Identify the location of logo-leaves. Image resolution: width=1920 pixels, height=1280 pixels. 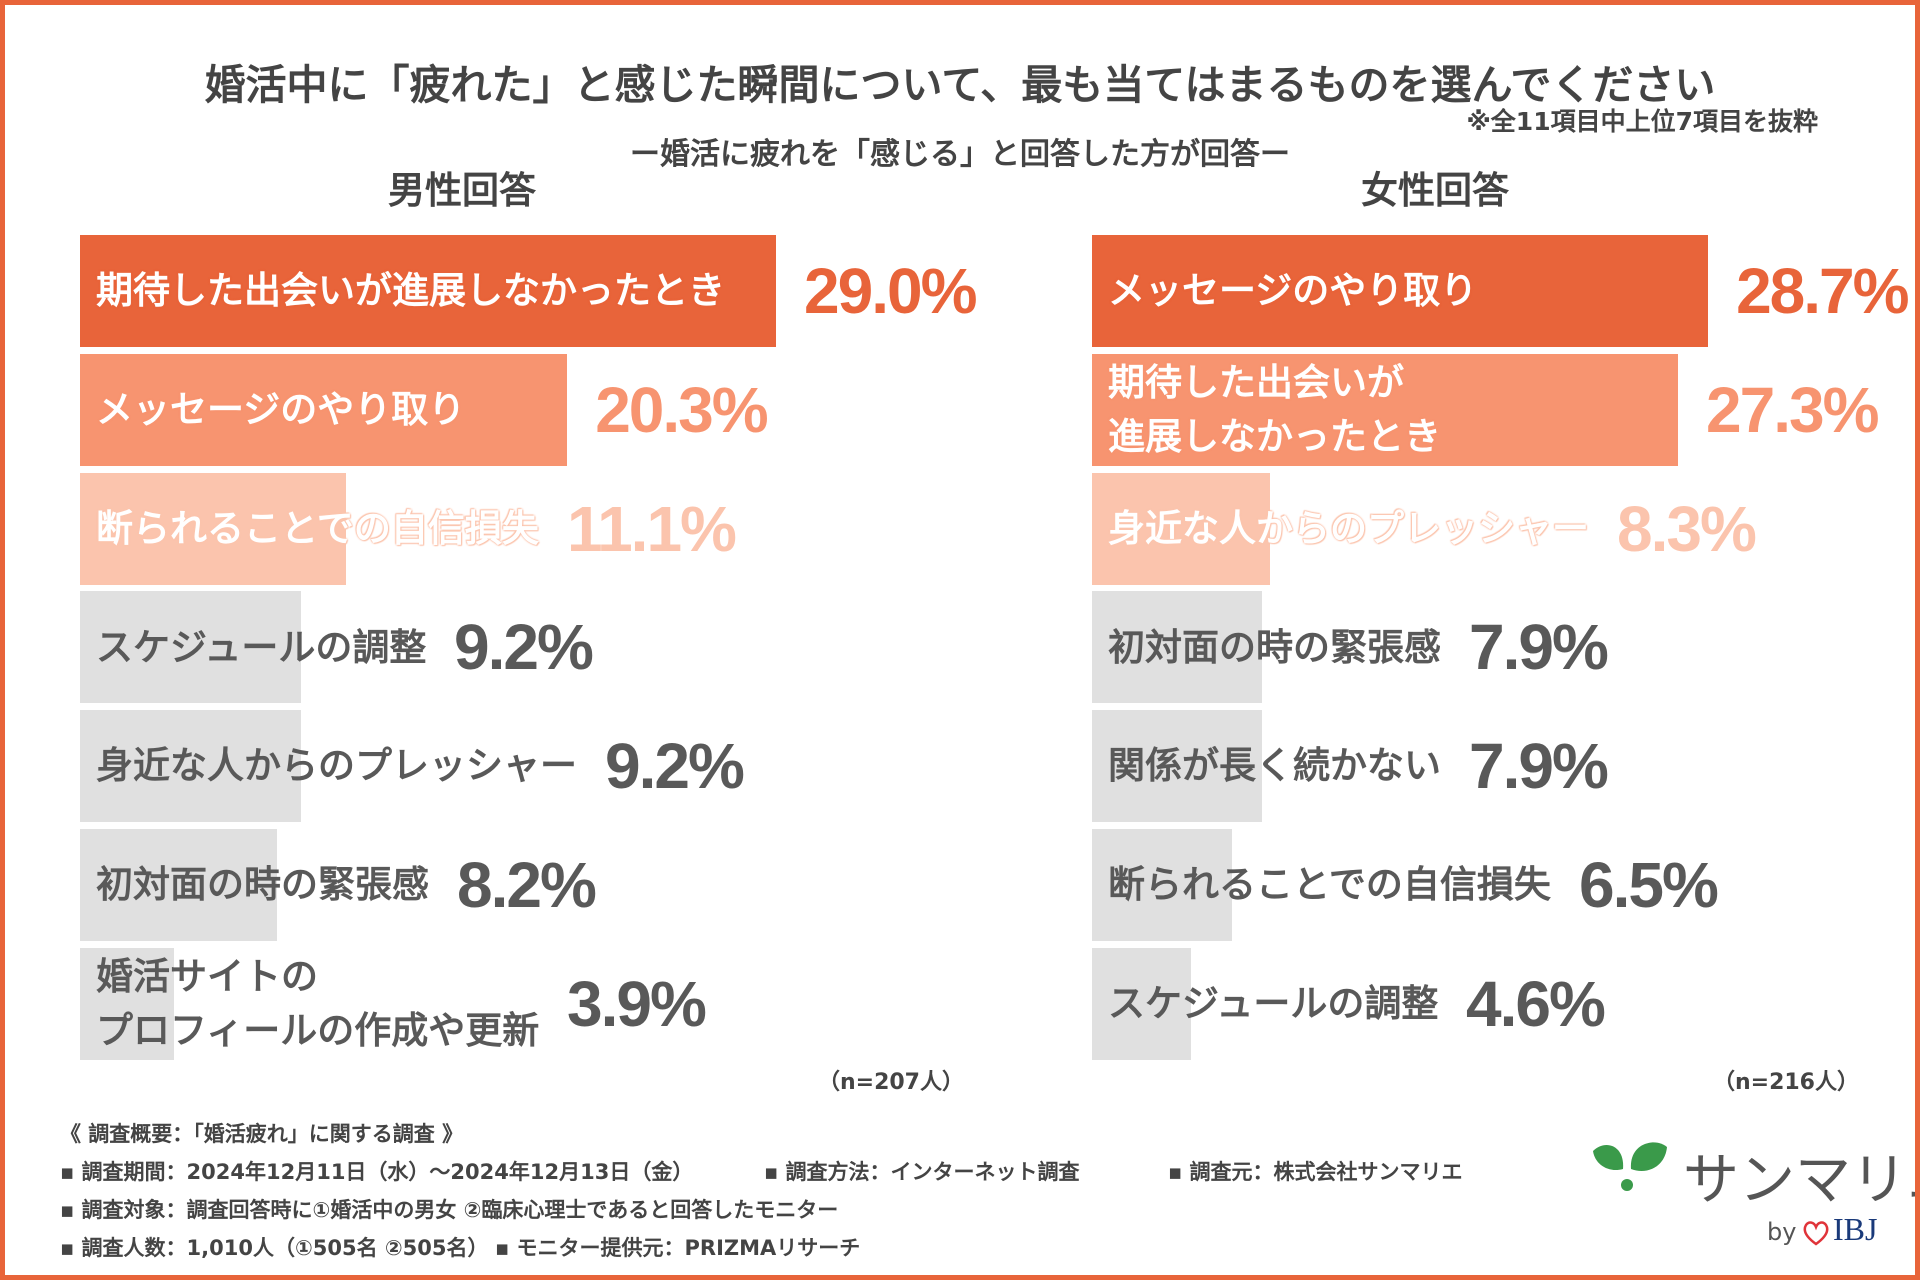
(1630, 1166).